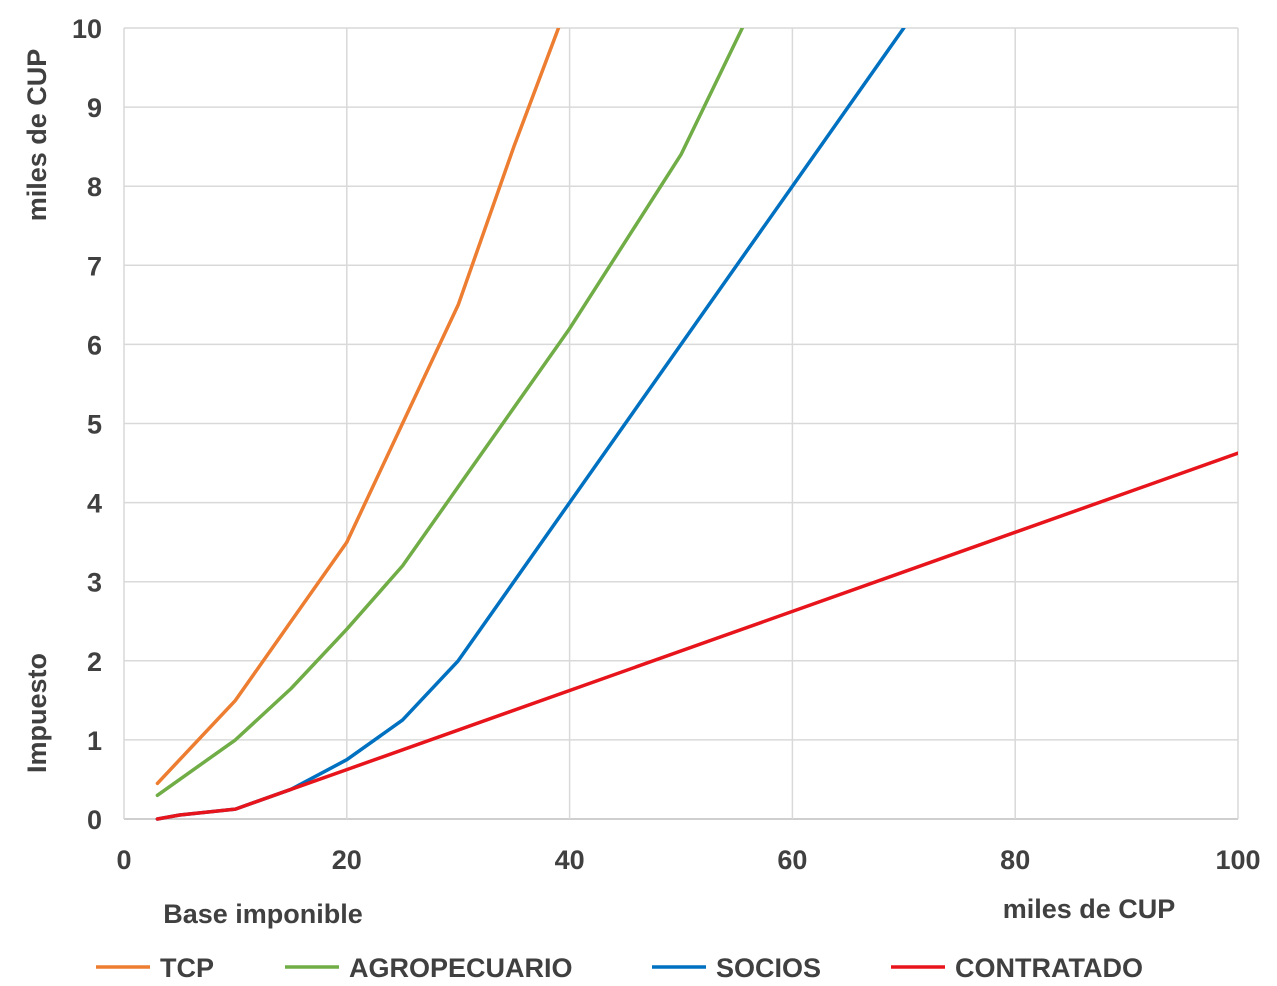  I want to click on legend-label-contratado: CONTRATADO, so click(1049, 968).